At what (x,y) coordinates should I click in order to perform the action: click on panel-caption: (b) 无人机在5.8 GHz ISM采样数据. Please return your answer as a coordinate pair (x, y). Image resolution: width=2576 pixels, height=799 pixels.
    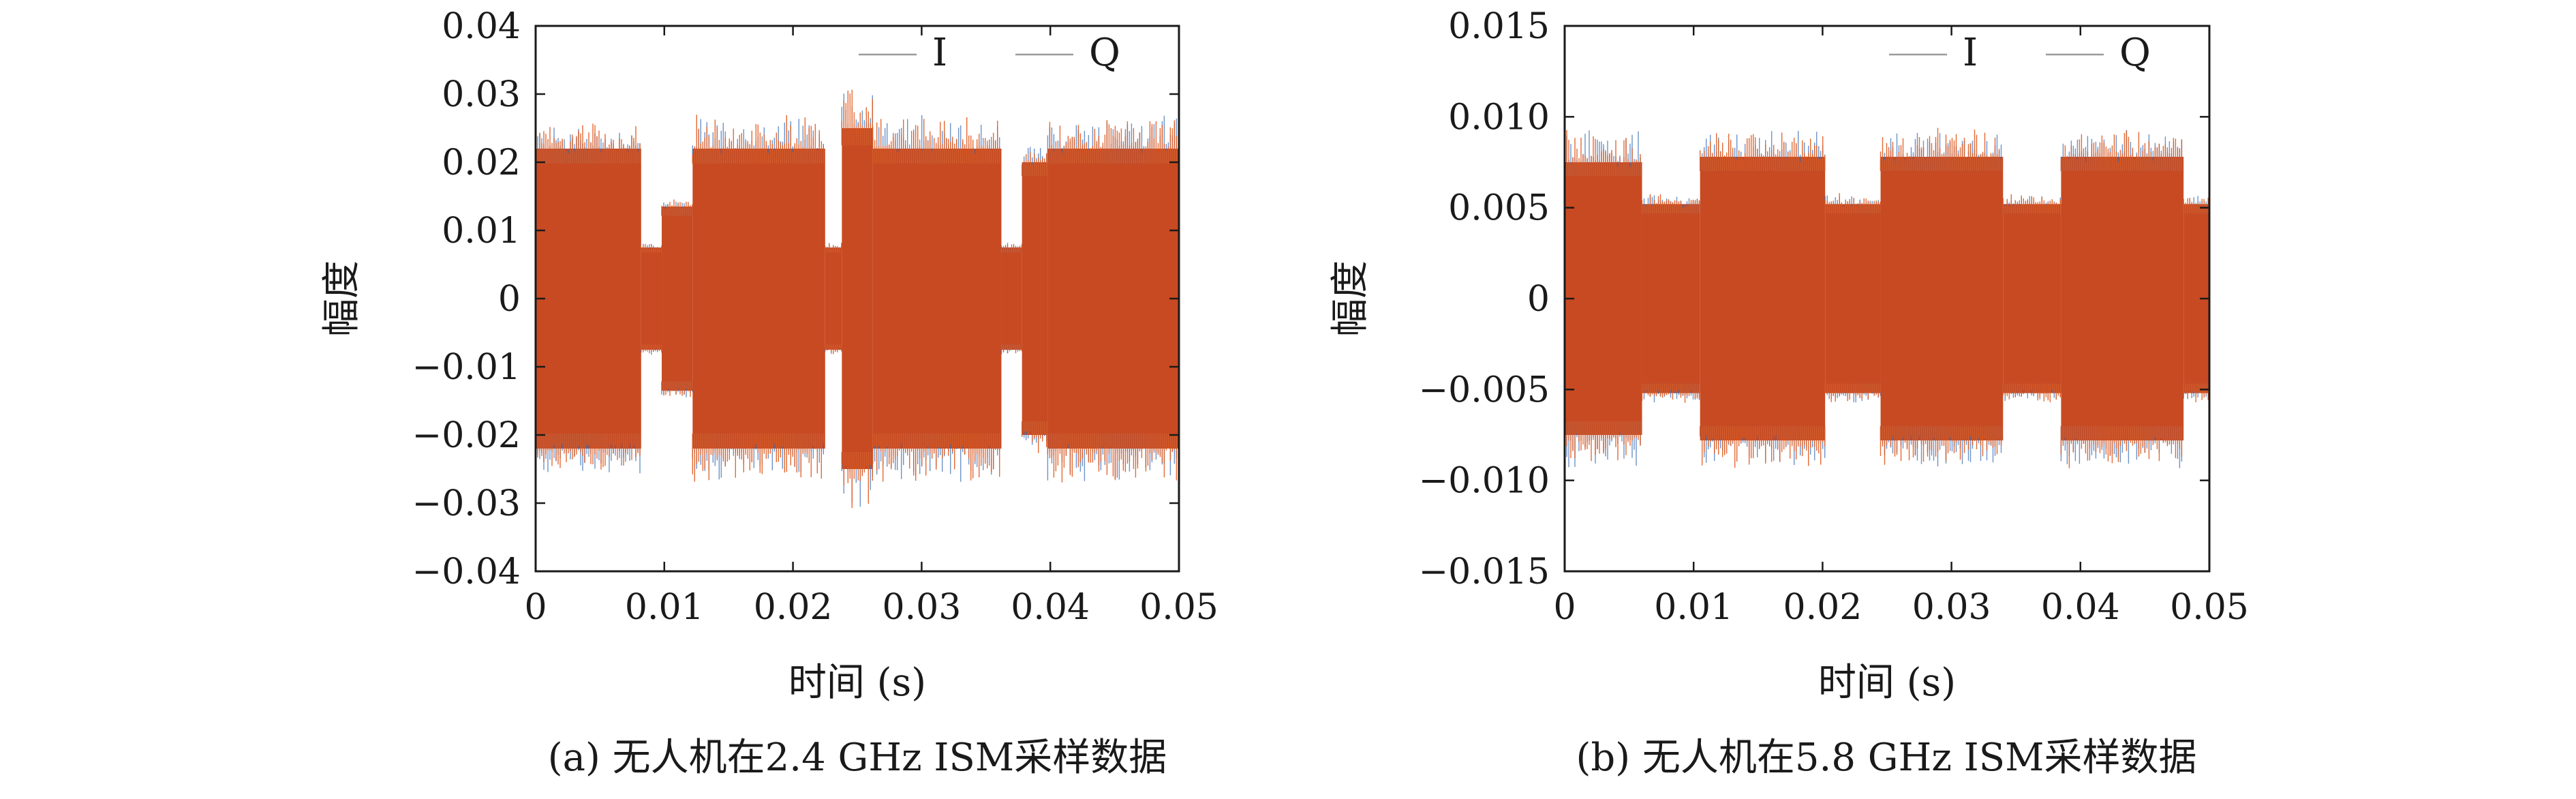
    Looking at the image, I should click on (1886, 758).